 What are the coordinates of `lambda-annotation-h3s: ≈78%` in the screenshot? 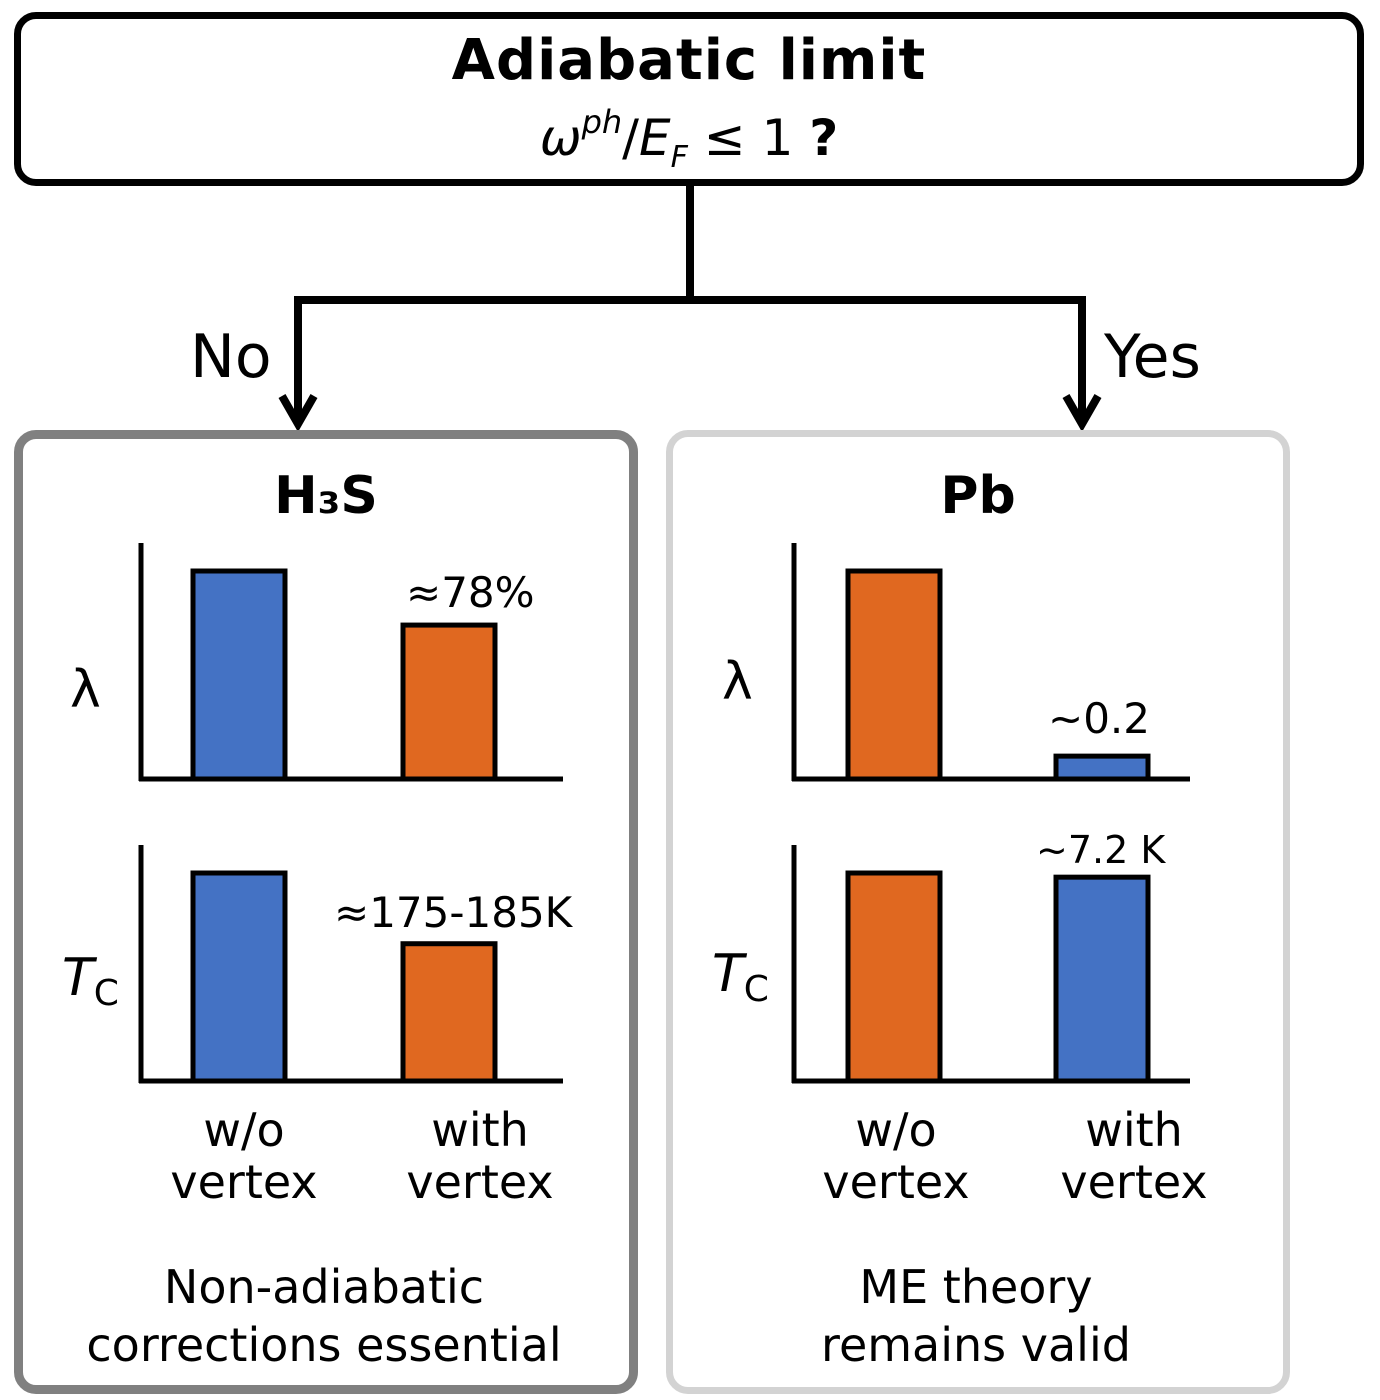 It's located at (470, 592).